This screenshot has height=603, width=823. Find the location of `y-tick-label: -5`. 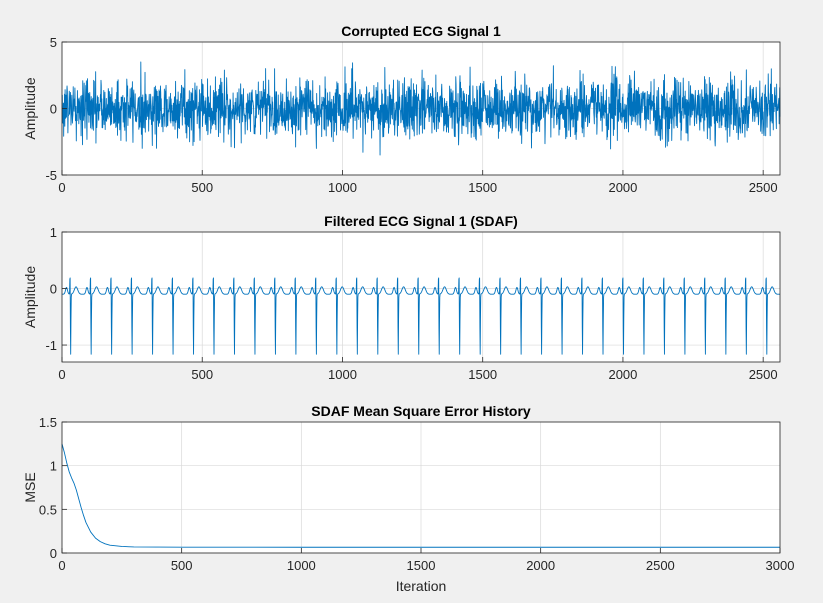

y-tick-label: -5 is located at coordinates (51, 175).